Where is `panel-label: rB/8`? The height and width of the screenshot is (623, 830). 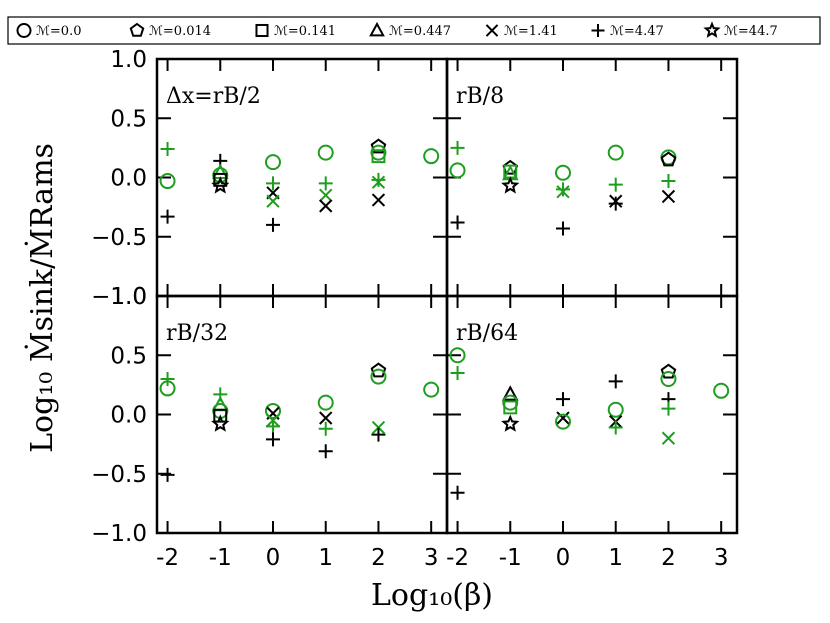 panel-label: rB/8 is located at coordinates (480, 96).